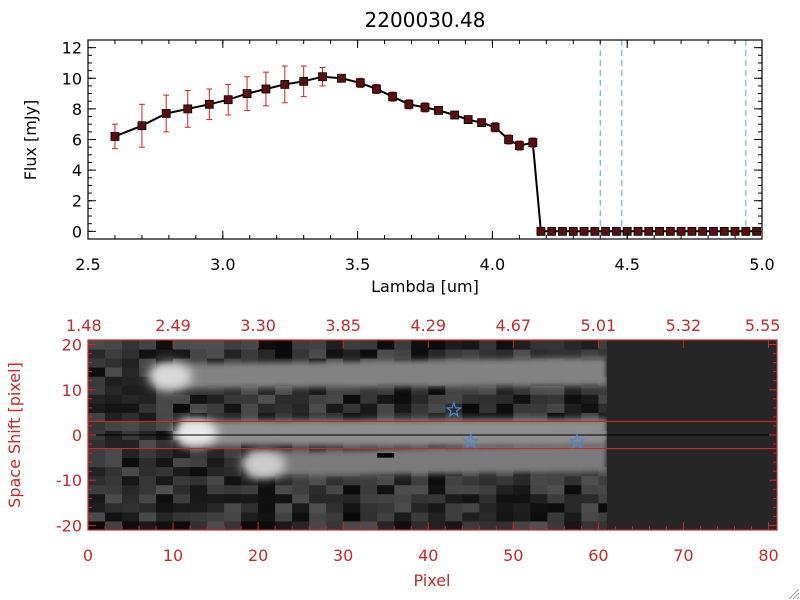 The height and width of the screenshot is (600, 800). I want to click on x-tick-label-2: 20, so click(258, 555).